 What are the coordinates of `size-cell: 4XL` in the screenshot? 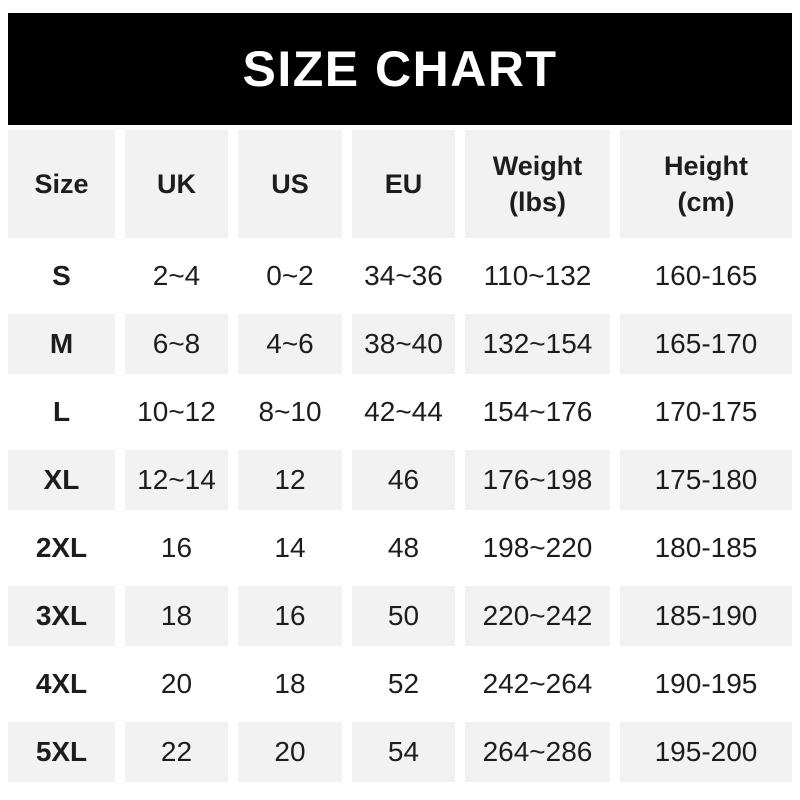 It's located at (61, 684).